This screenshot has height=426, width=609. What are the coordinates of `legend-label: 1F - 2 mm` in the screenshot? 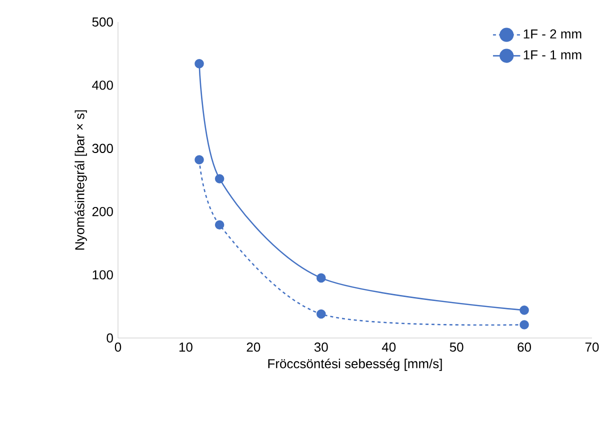 It's located at (553, 33).